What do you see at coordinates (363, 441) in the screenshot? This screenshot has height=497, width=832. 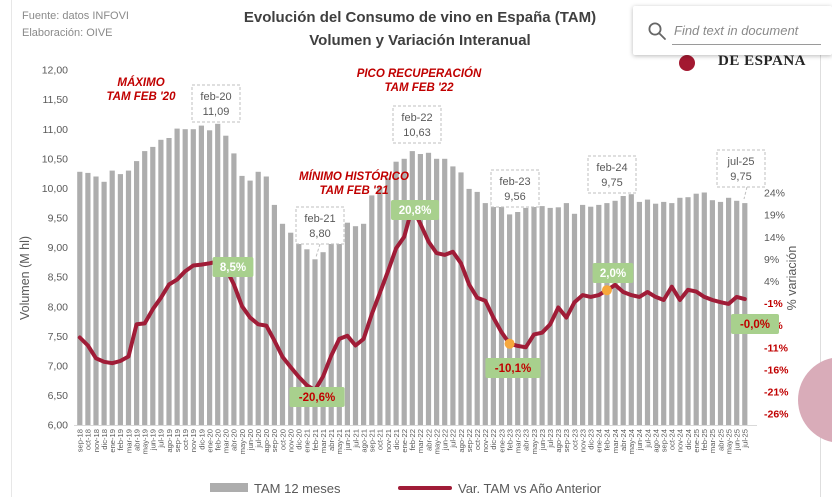 I see `x-tick-label: ago-21` at bounding box center [363, 441].